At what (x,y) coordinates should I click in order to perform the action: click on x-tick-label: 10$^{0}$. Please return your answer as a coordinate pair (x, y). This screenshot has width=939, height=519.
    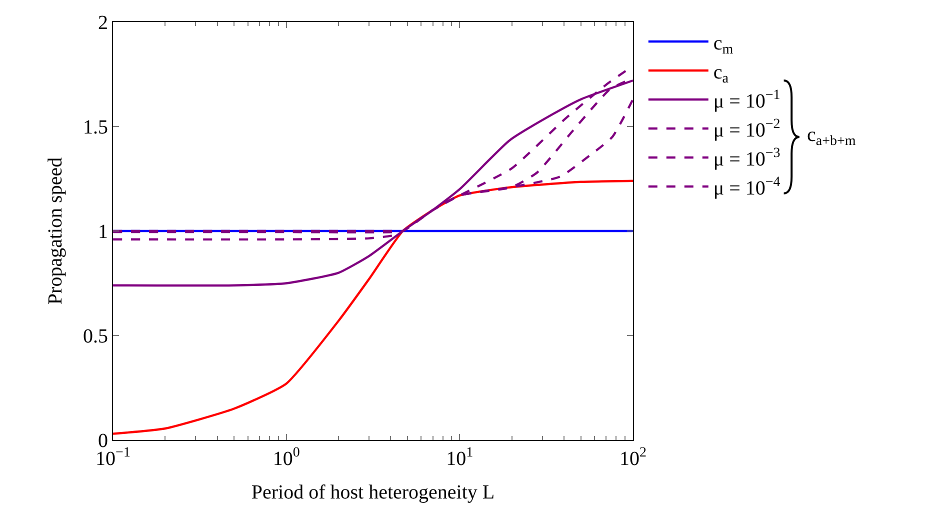
    Looking at the image, I should click on (286, 458).